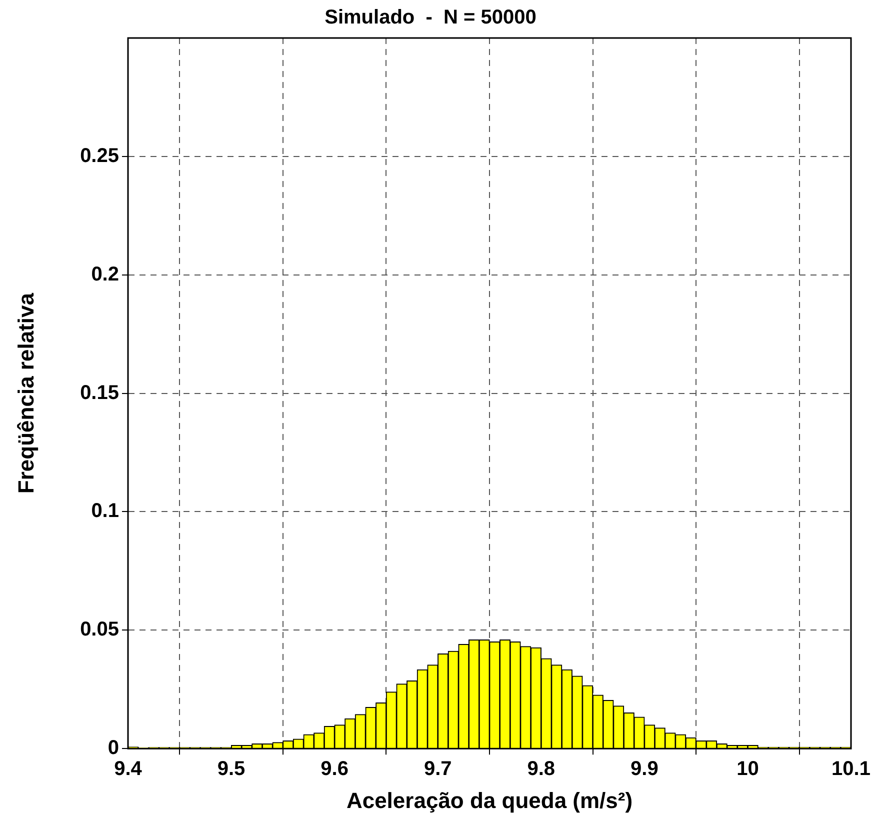 The image size is (885, 829). I want to click on x-tick-label: 10.1, so click(851, 769).